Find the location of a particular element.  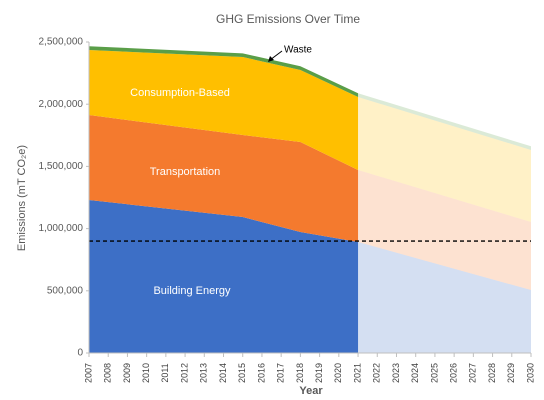

x-tick-label: 2015 is located at coordinates (242, 373).